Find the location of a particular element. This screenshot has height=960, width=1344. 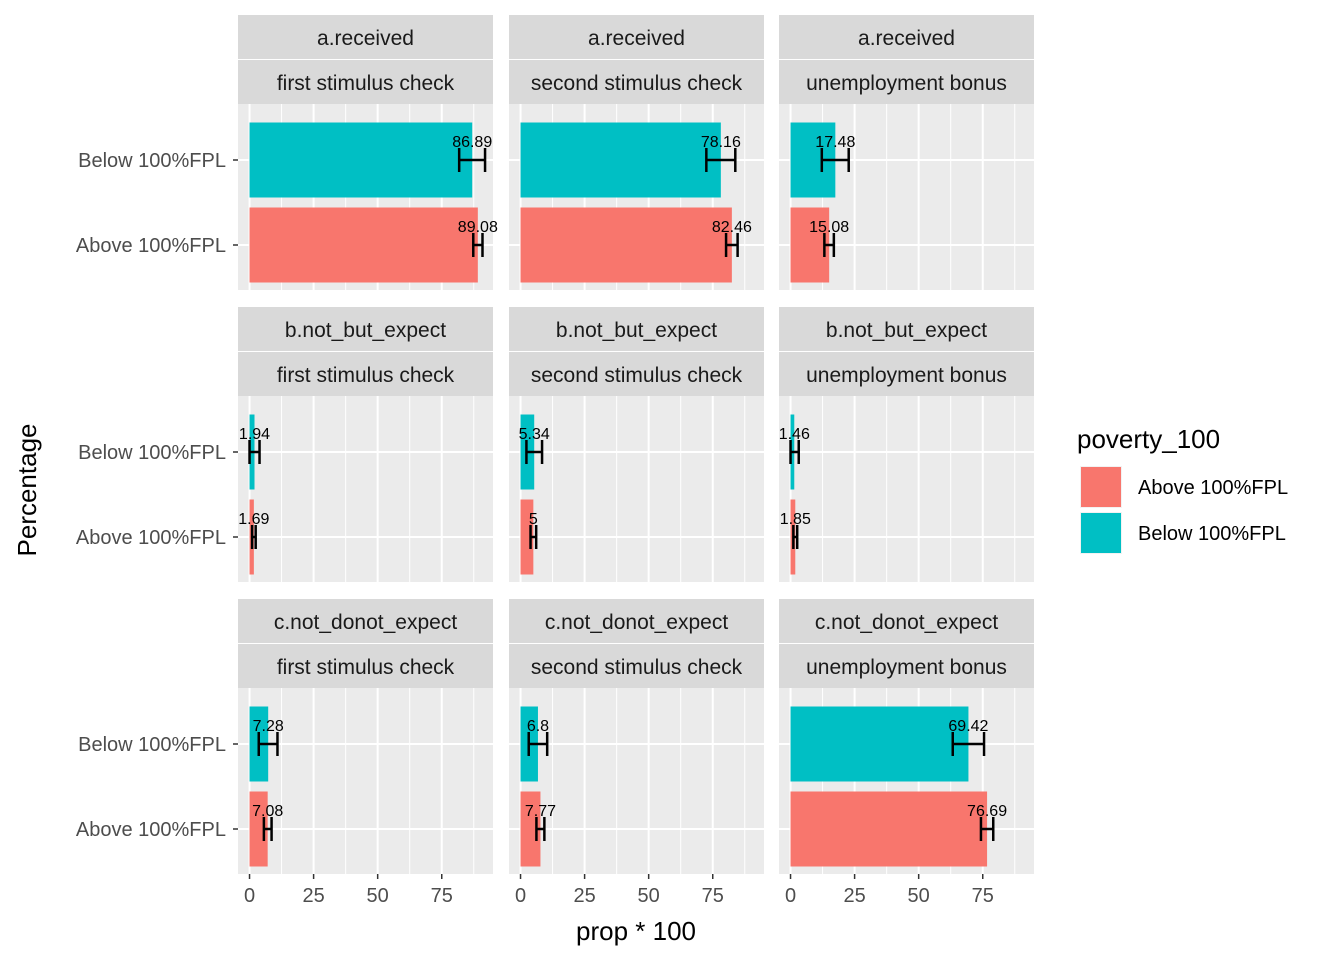

data-label: 7.77 is located at coordinates (540, 811).